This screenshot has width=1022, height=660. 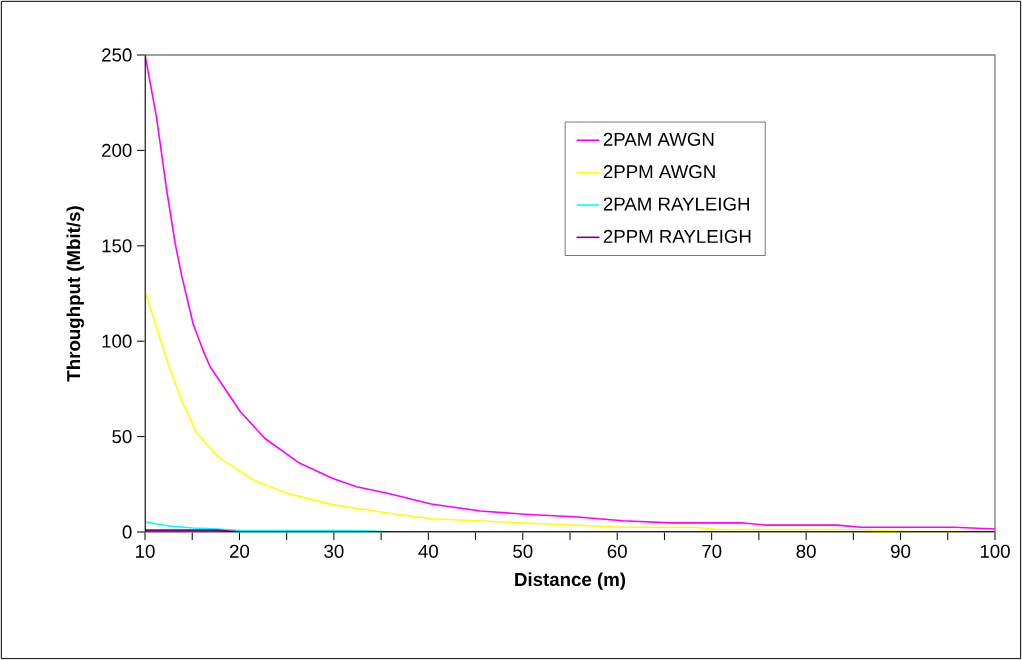 What do you see at coordinates (570, 581) in the screenshot?
I see `x-axis-title: Distance (m)` at bounding box center [570, 581].